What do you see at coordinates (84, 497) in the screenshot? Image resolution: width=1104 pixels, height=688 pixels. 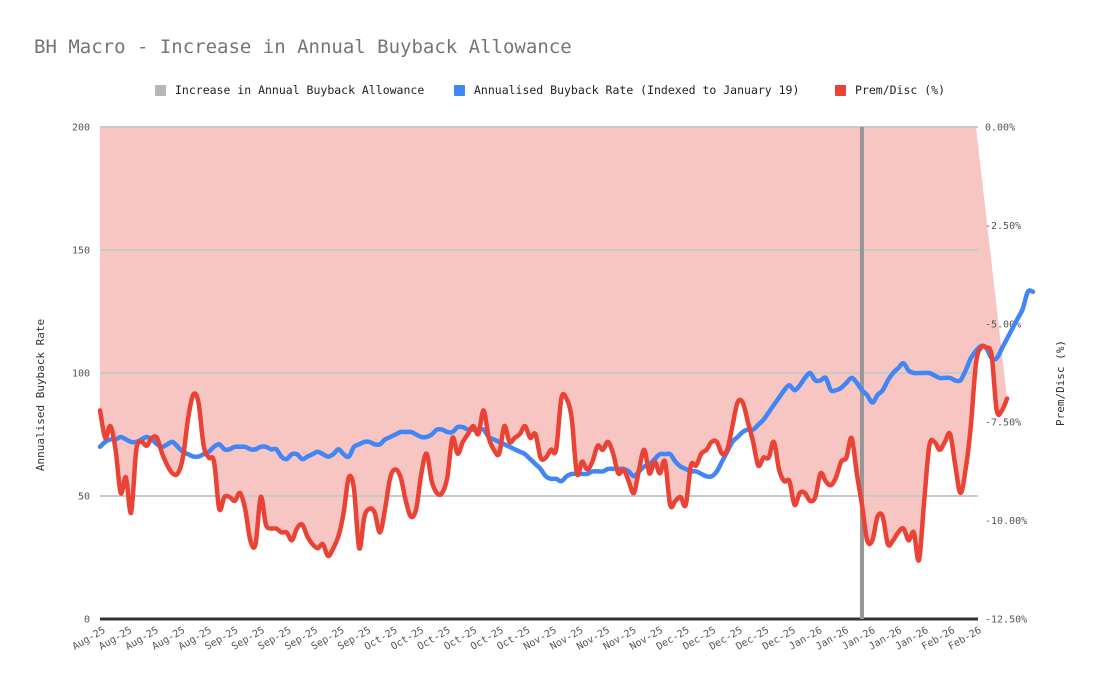 I see `y-tick-left: 50` at bounding box center [84, 497].